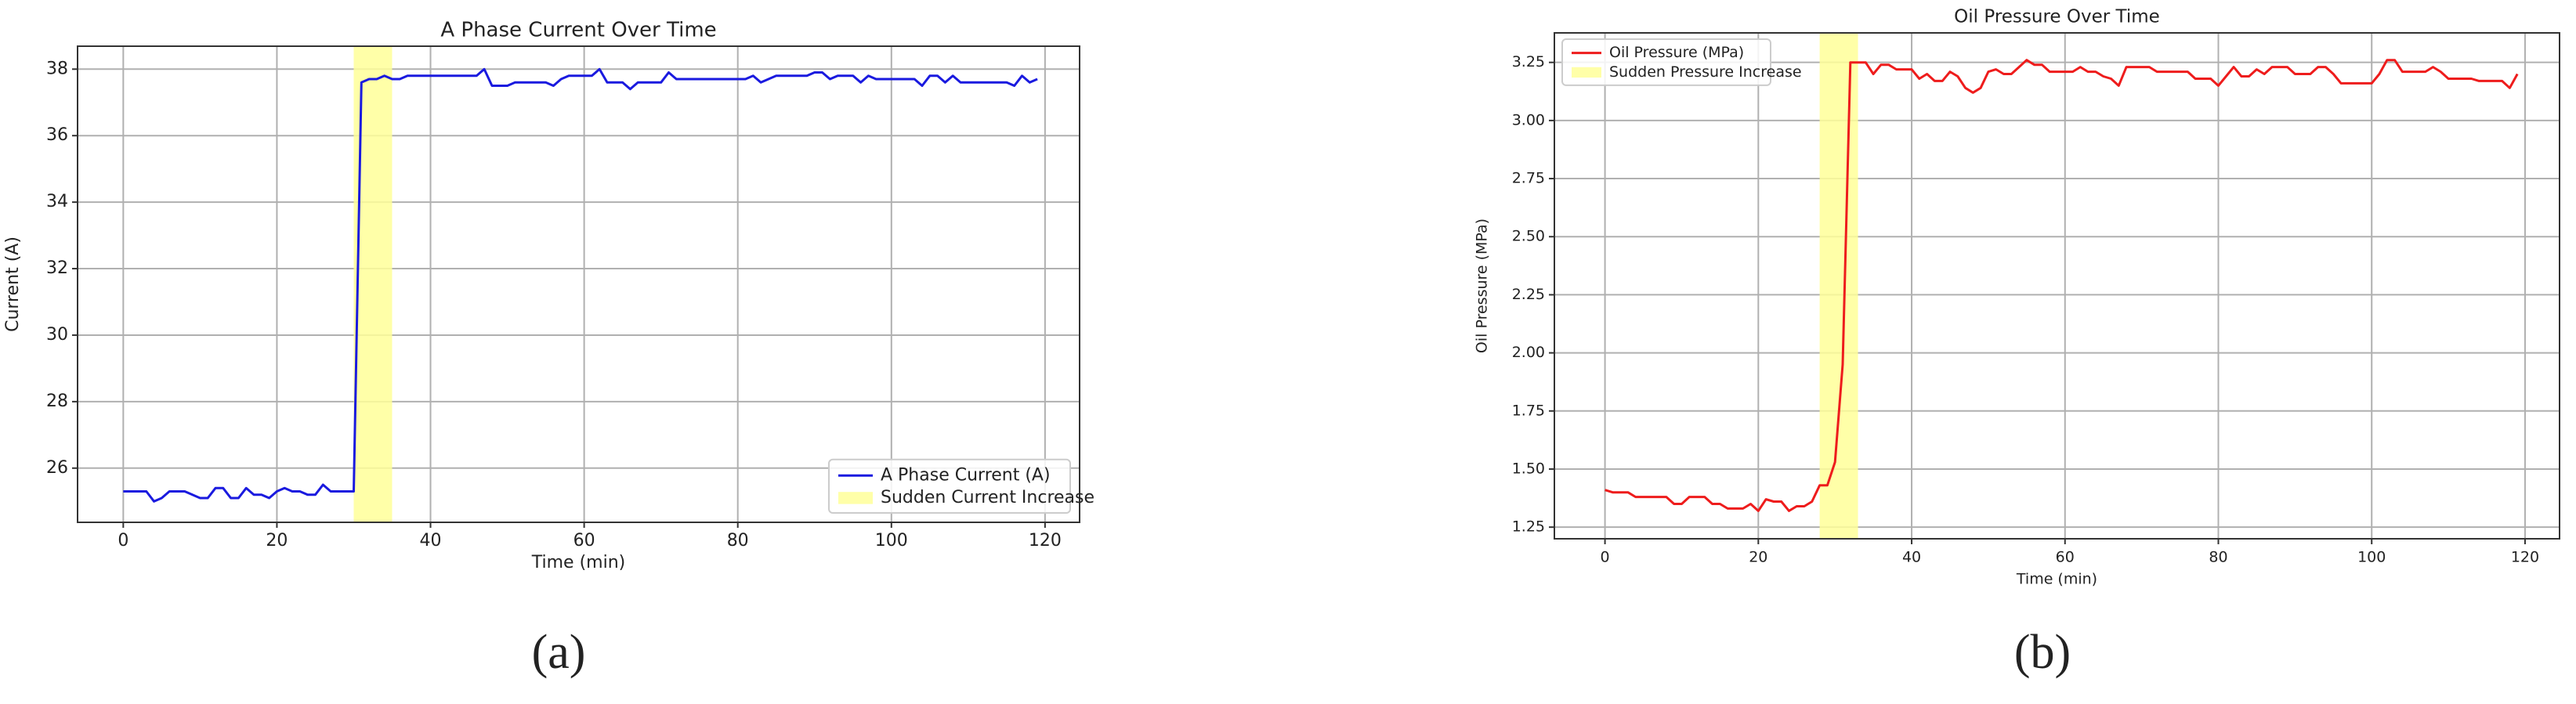  I want to click on y-tick-label: 36, so click(57, 135).